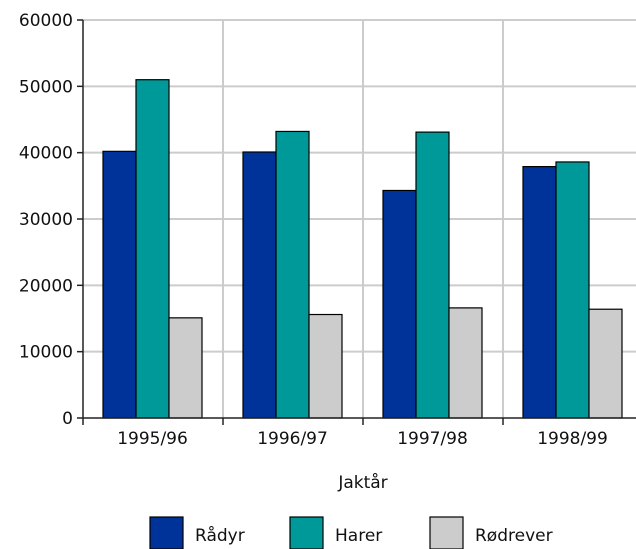 The height and width of the screenshot is (549, 636). Describe the element at coordinates (46, 154) in the screenshot. I see `y-tick-label: 40000` at that location.